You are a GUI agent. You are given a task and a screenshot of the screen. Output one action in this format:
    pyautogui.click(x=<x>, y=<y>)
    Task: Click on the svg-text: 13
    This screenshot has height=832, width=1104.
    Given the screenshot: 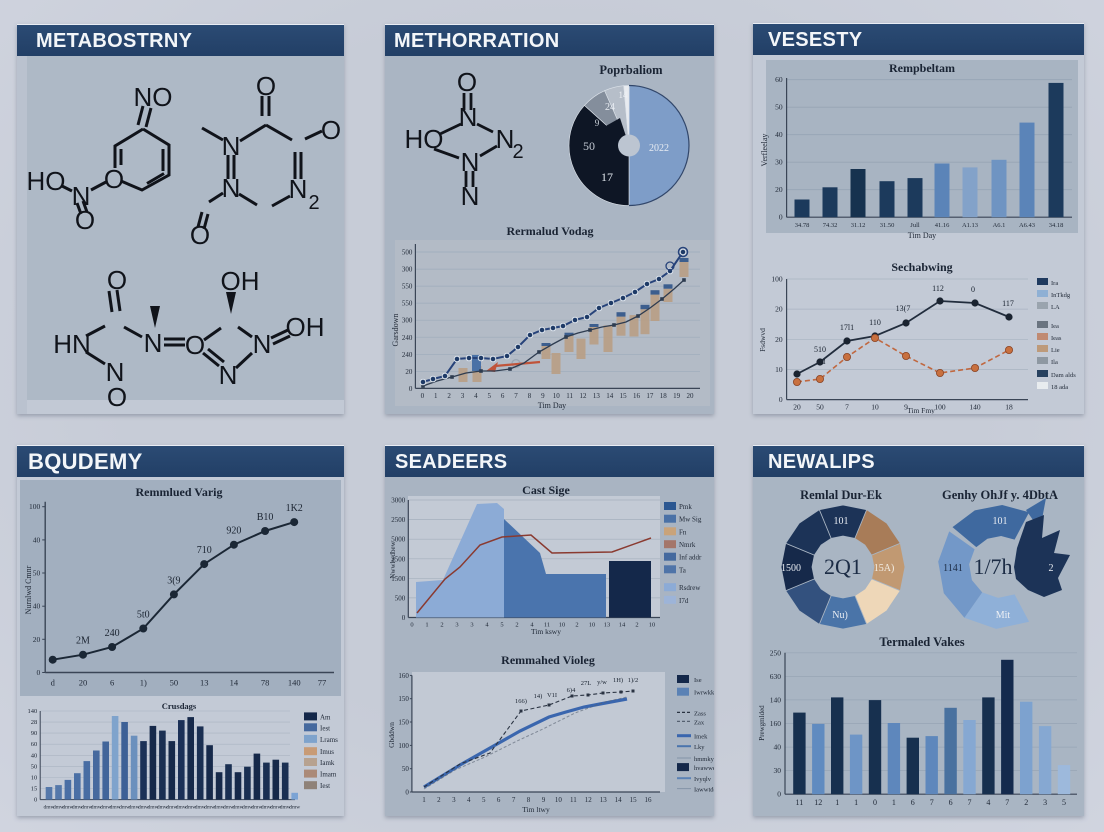 What is the action you would take?
    pyautogui.click(x=597, y=396)
    